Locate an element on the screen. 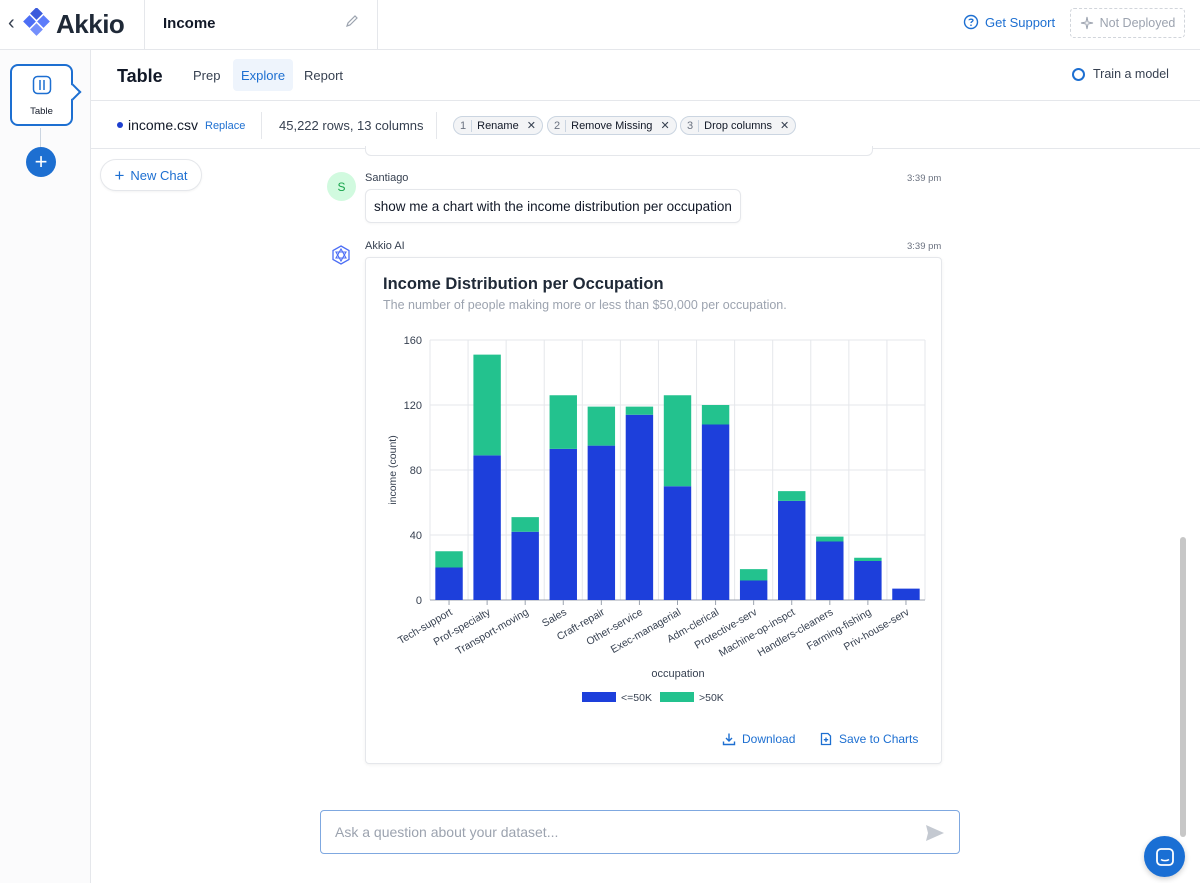 Image resolution: width=1200 pixels, height=883 pixels. table-node-card: Table is located at coordinates (46, 95).